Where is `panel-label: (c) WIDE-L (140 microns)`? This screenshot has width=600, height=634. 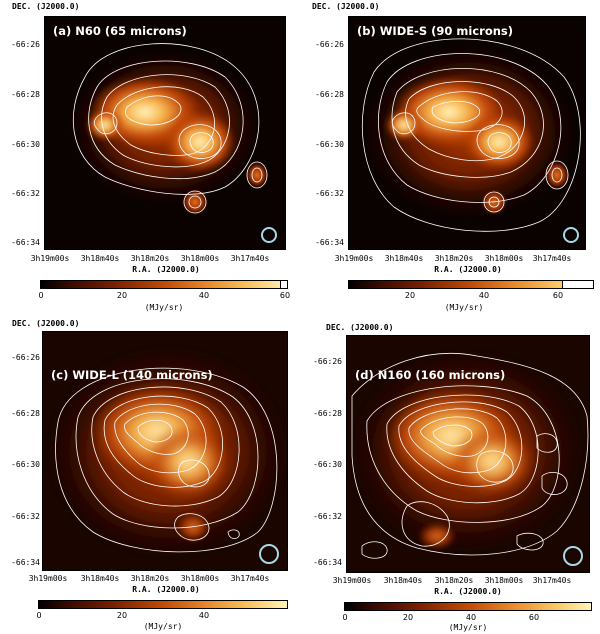 panel-label: (c) WIDE-L (140 microns) is located at coordinates (132, 375).